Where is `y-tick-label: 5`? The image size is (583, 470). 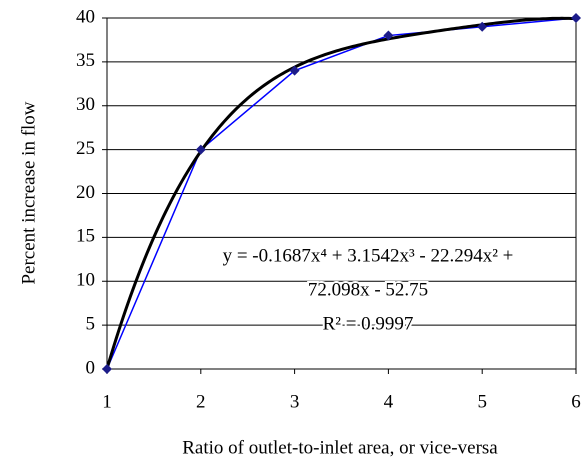
y-tick-label: 5 is located at coordinates (91, 323).